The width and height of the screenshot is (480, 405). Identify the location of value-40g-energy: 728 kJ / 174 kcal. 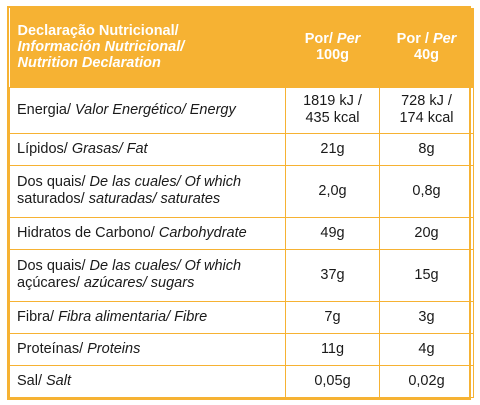
(426, 110).